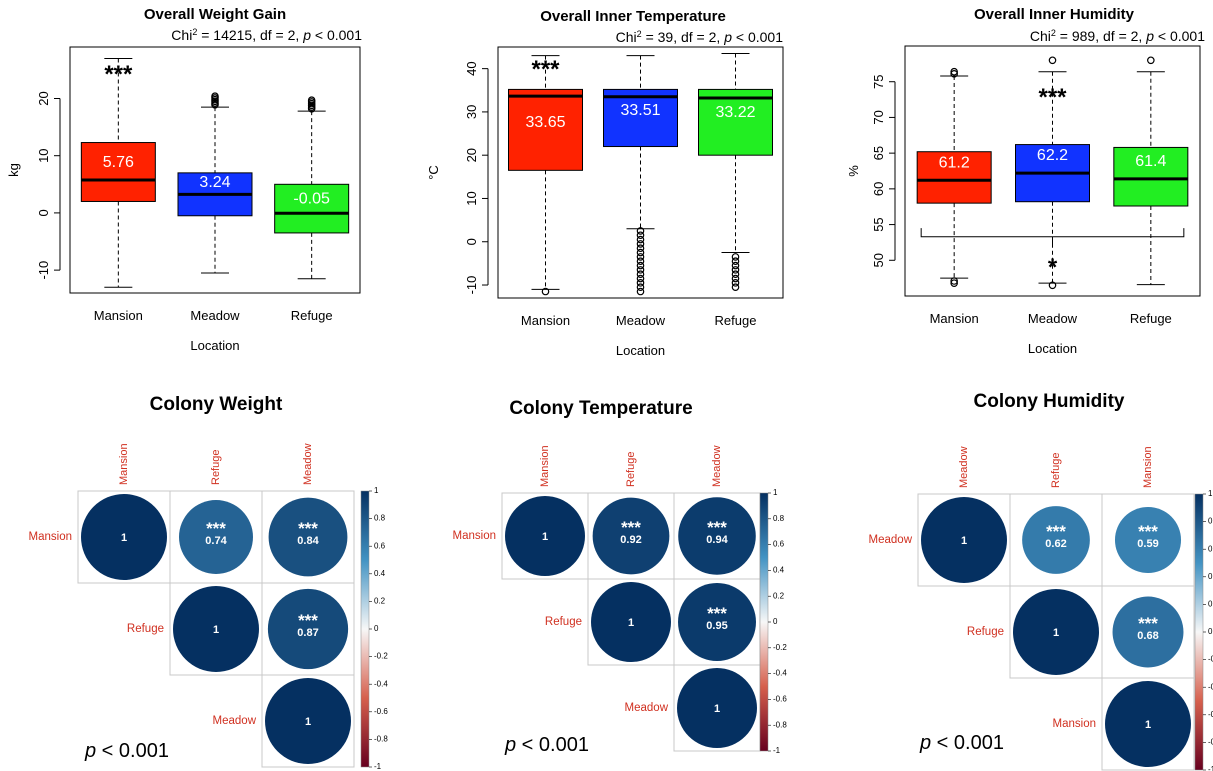  What do you see at coordinates (1101, 36) in the screenshot?
I see `stat-body: = 989, df = 2,` at bounding box center [1101, 36].